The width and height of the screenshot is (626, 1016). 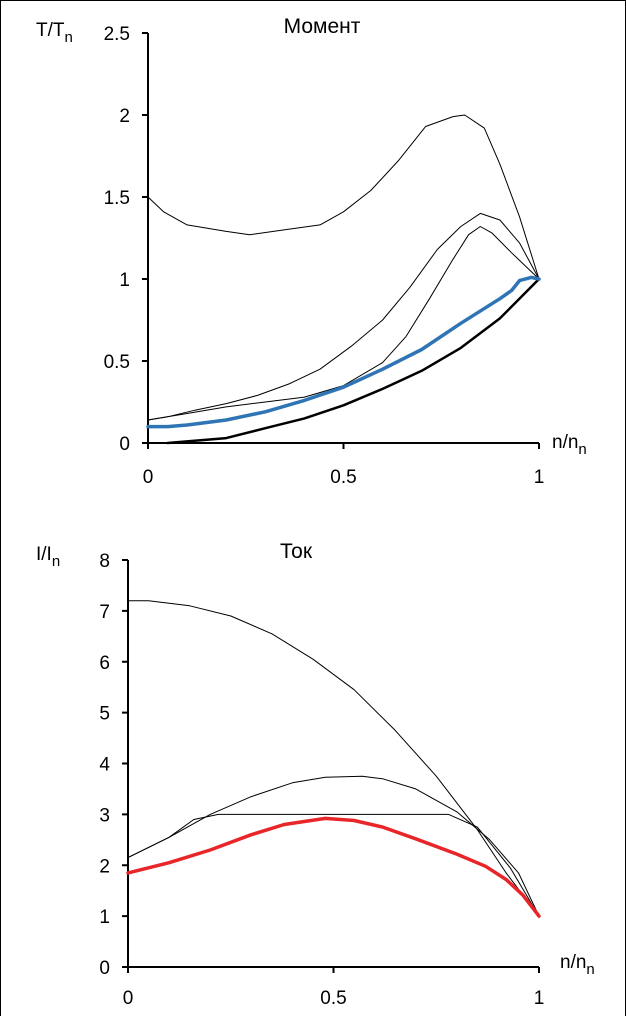 What do you see at coordinates (117, 198) in the screenshot?
I see `y-tick-label: 1.5` at bounding box center [117, 198].